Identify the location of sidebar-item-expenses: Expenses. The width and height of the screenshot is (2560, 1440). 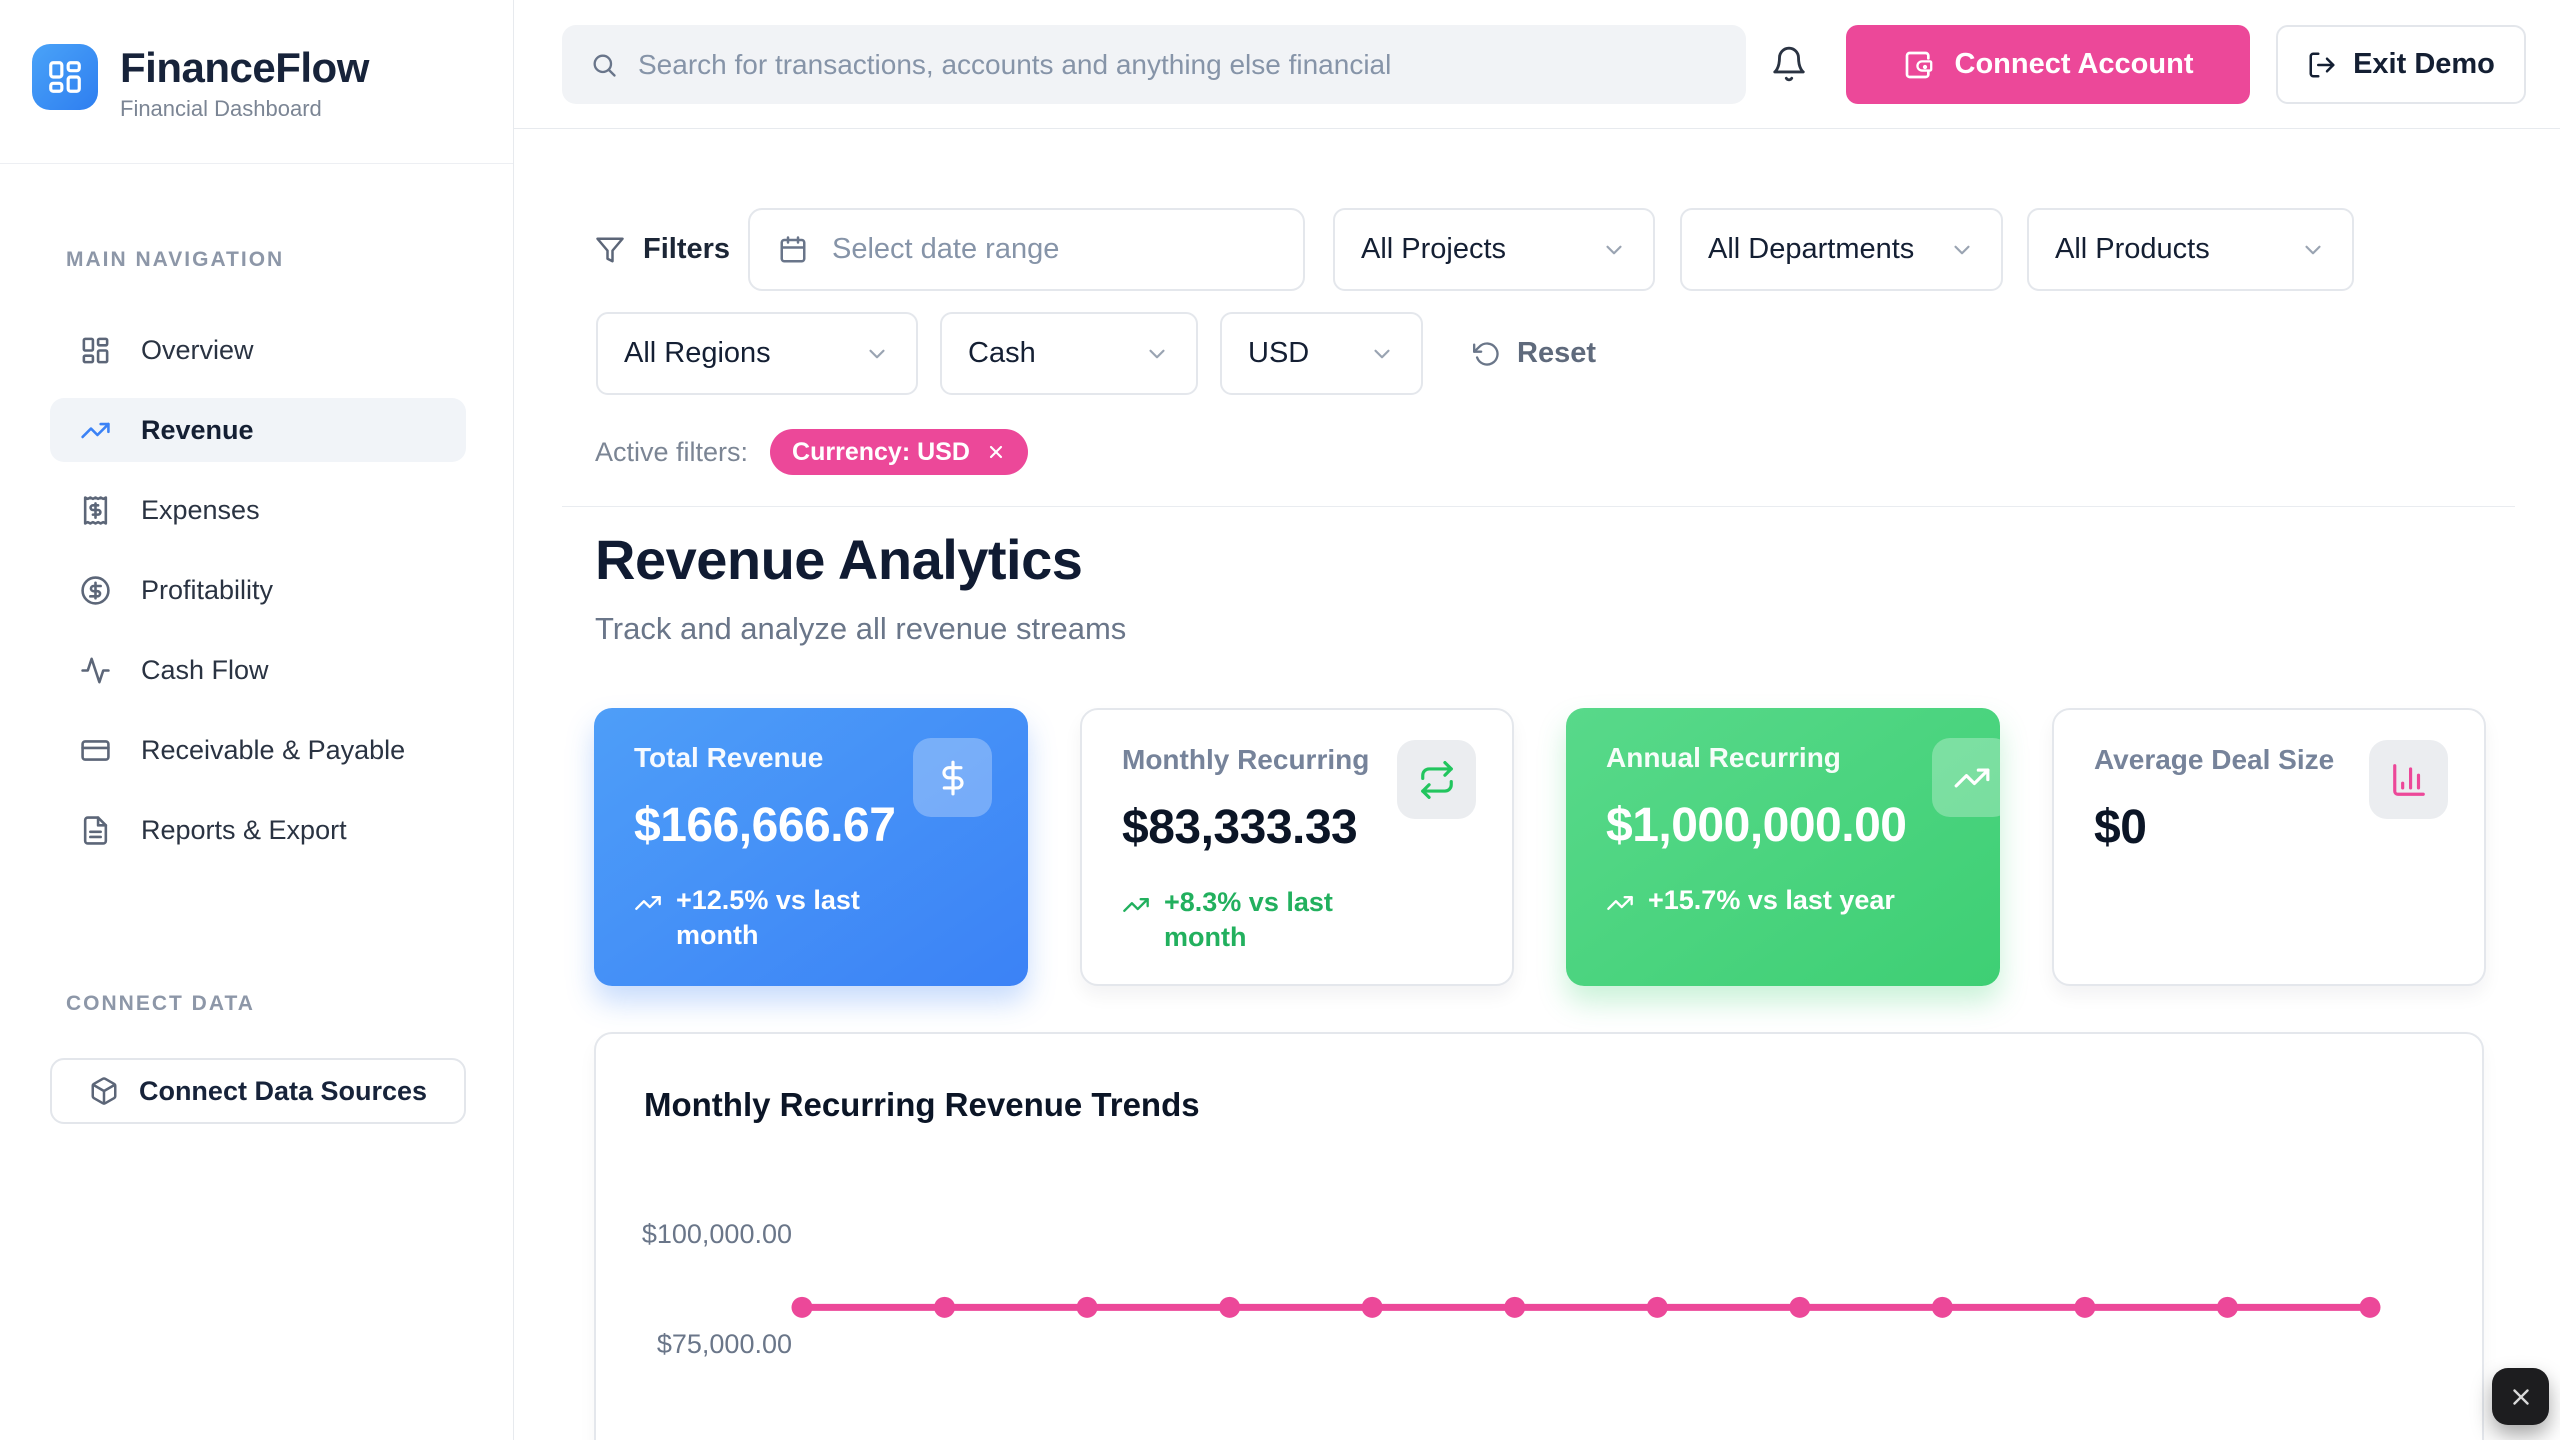
(258, 510).